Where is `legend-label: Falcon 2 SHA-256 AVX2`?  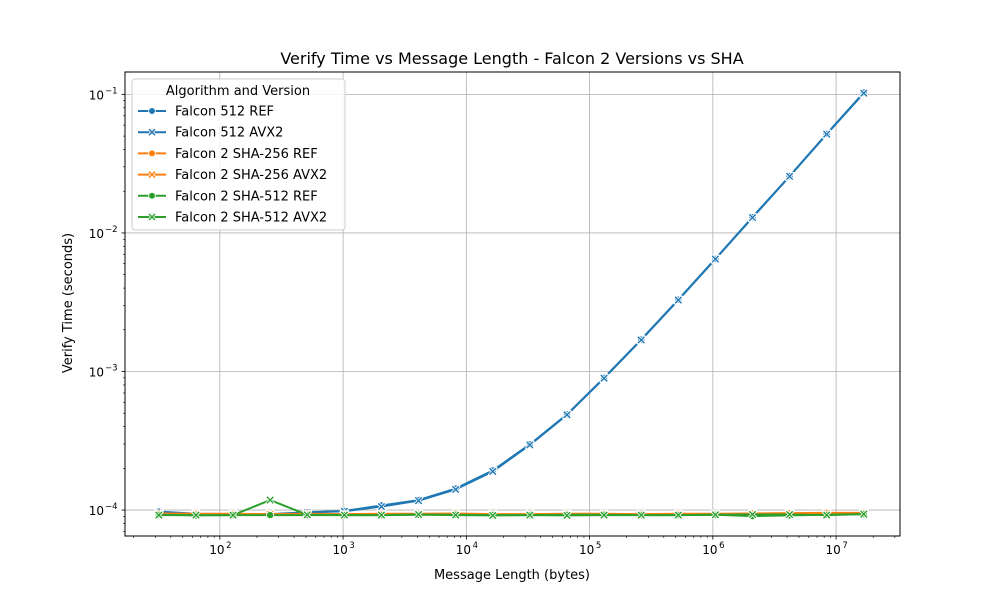
legend-label: Falcon 2 SHA-256 AVX2 is located at coordinates (251, 175).